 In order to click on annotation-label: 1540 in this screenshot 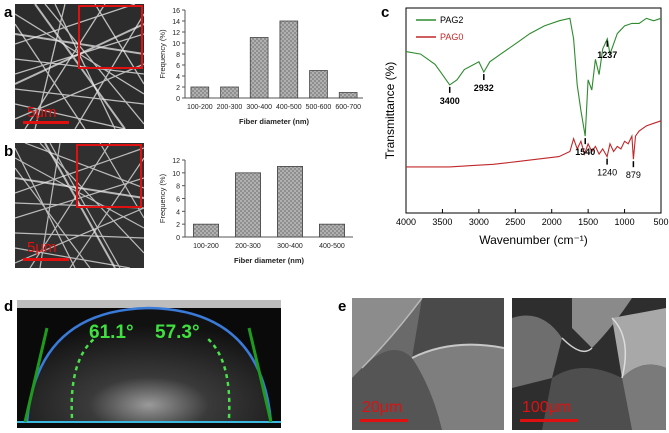, I will do `click(585, 152)`.